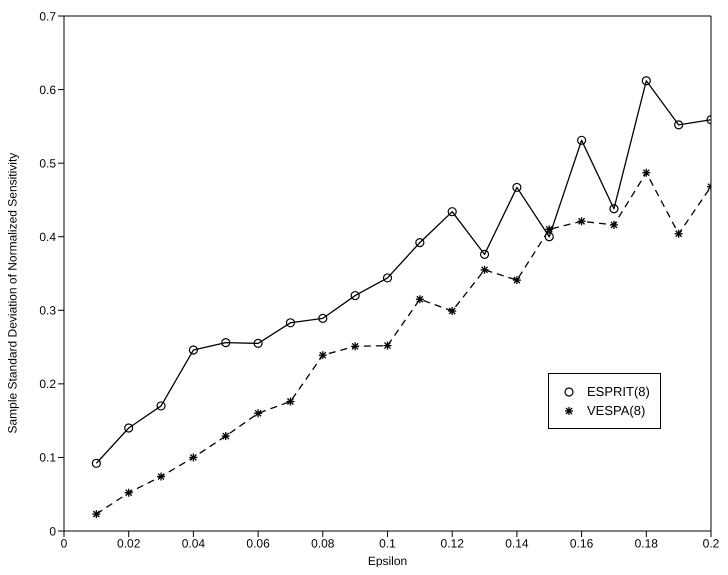 The width and height of the screenshot is (728, 575). Describe the element at coordinates (452, 543) in the screenshot. I see `x-tick-label: 0.12` at that location.